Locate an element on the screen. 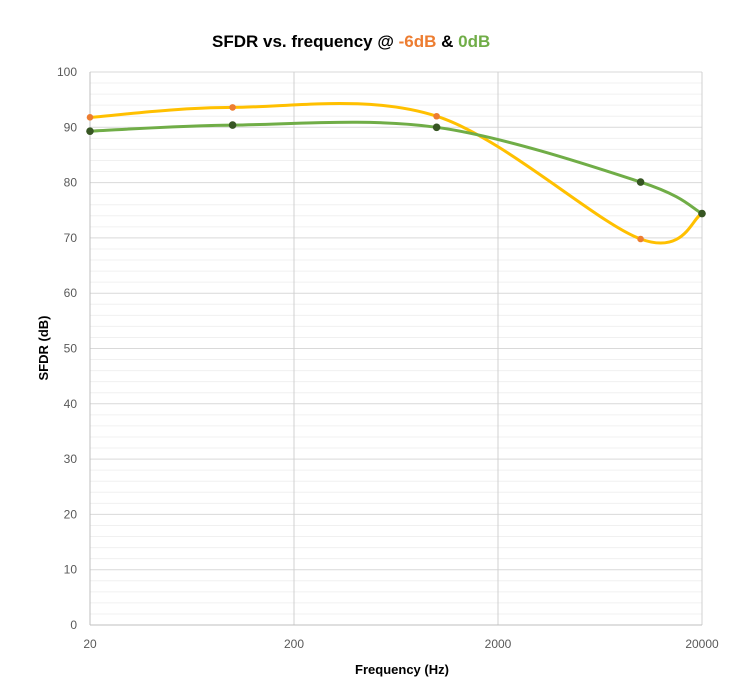  chart-title-series-b: 0dB is located at coordinates (474, 41).